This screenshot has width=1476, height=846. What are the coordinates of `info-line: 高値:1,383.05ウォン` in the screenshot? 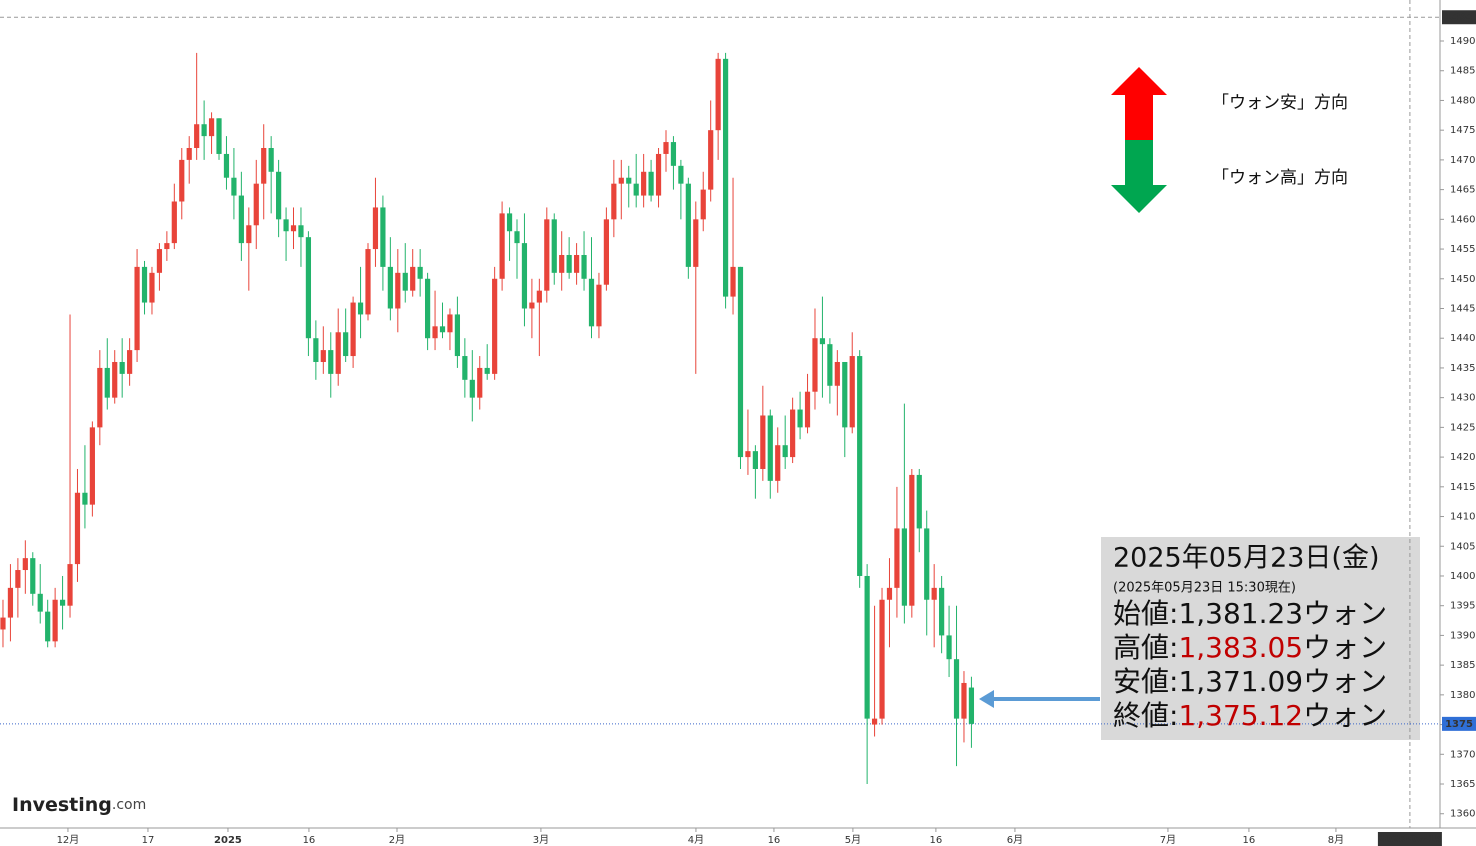 It's located at (1250, 647).